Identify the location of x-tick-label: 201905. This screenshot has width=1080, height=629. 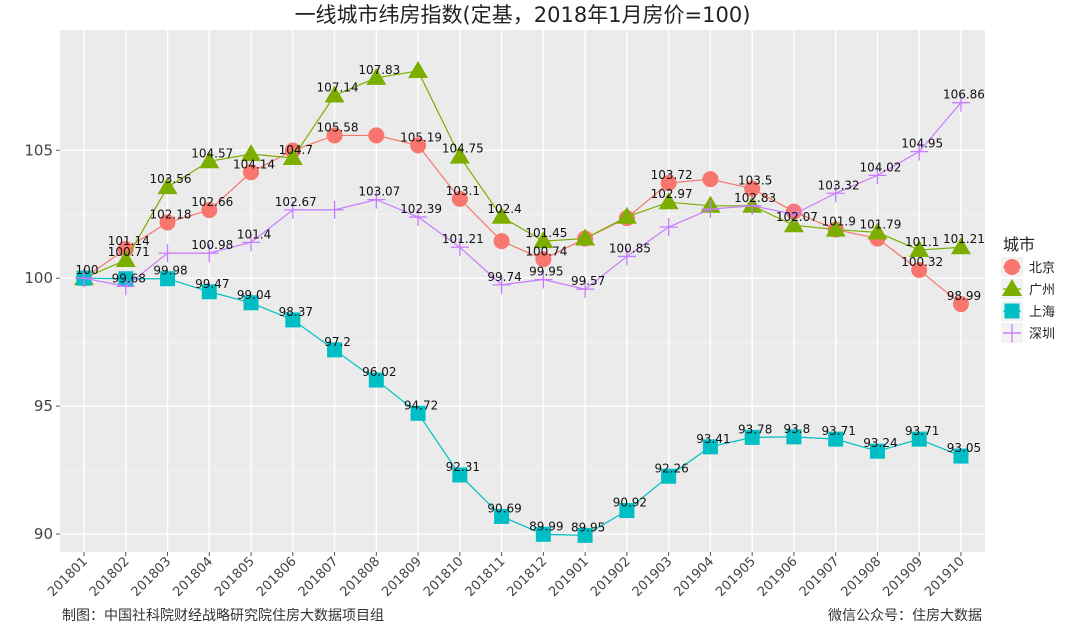
(736, 577).